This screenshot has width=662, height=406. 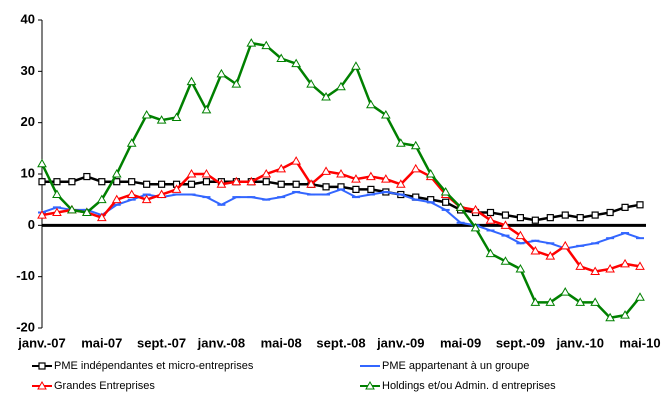 What do you see at coordinates (469, 386) in the screenshot?
I see `legend-label: Holdings et/ou Admin. d entreprises` at bounding box center [469, 386].